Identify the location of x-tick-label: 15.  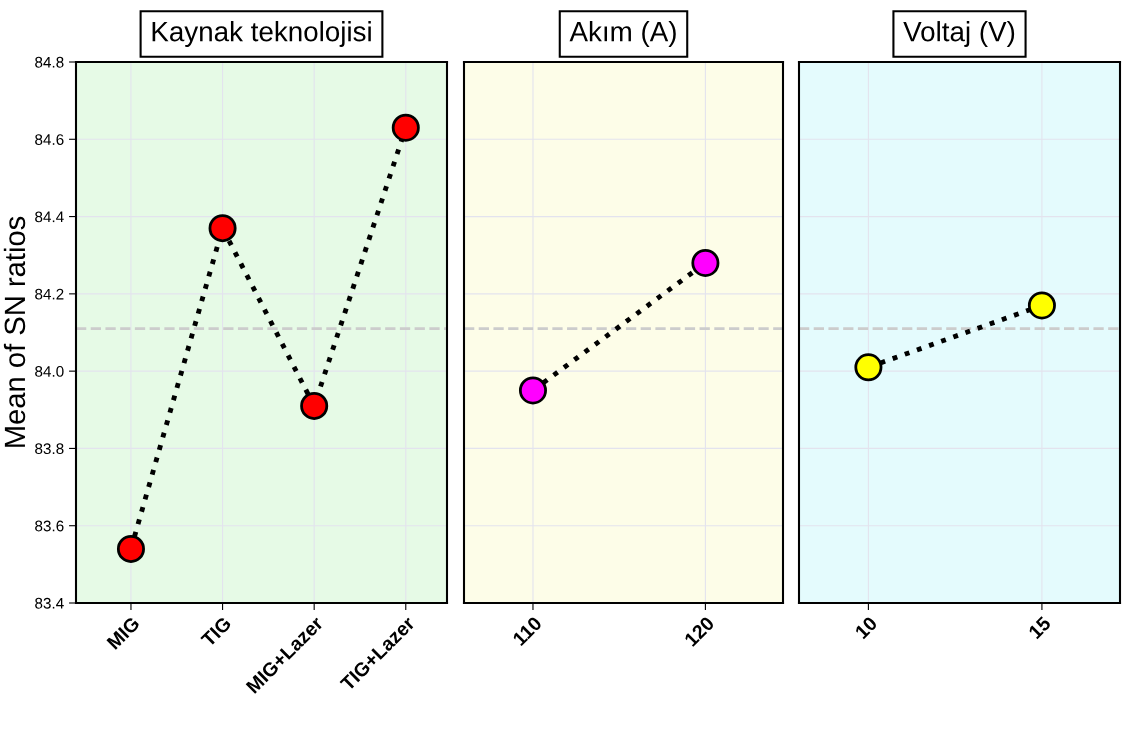
(1040, 627).